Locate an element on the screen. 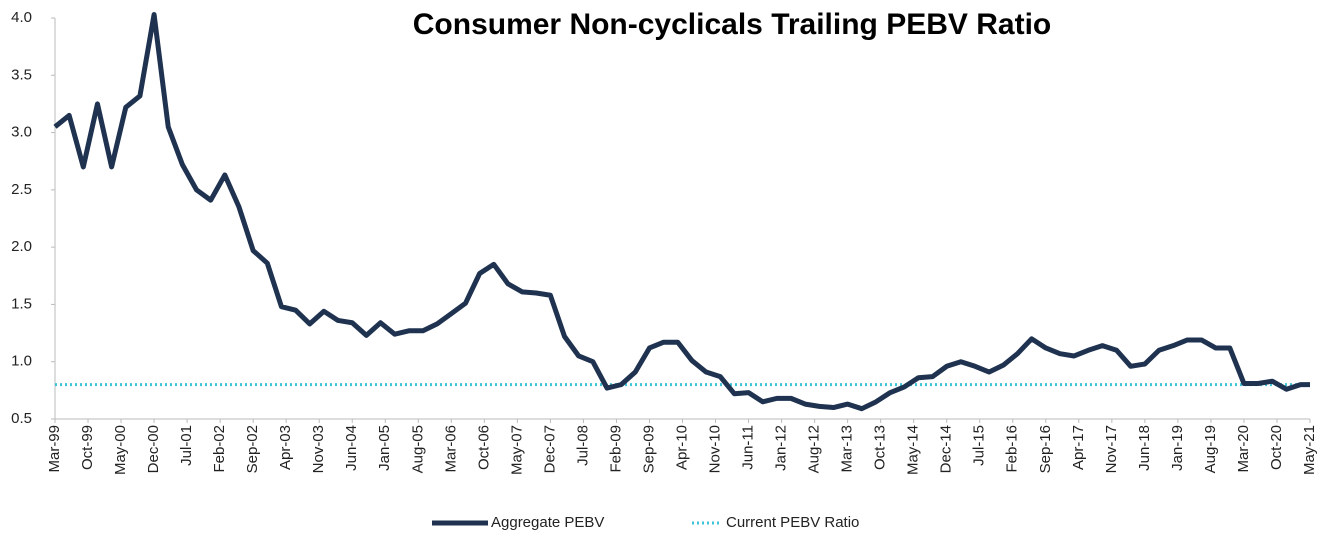 Image resolution: width=1327 pixels, height=537 pixels. x-tick-label: Mar-20 is located at coordinates (1243, 449).